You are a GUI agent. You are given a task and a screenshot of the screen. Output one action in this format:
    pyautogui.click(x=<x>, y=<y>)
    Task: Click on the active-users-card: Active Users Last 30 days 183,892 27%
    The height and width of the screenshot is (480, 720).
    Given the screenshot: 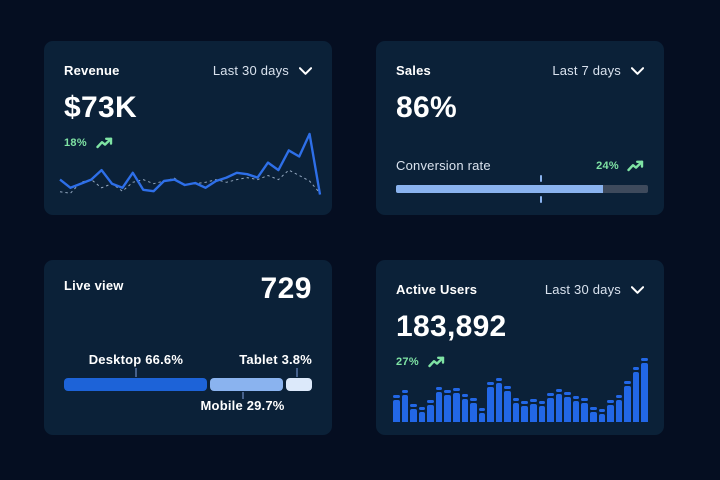 What is the action you would take?
    pyautogui.click(x=520, y=347)
    